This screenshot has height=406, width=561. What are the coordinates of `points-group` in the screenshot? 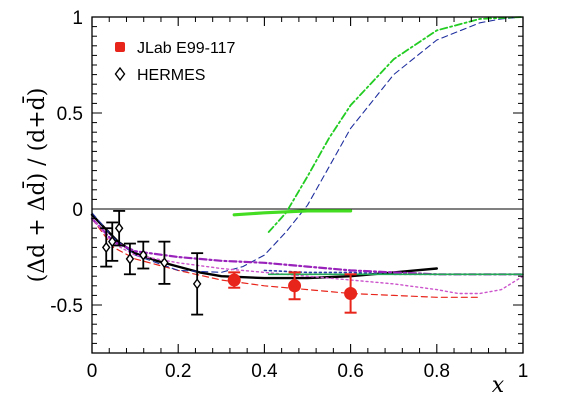 It's located at (229, 263).